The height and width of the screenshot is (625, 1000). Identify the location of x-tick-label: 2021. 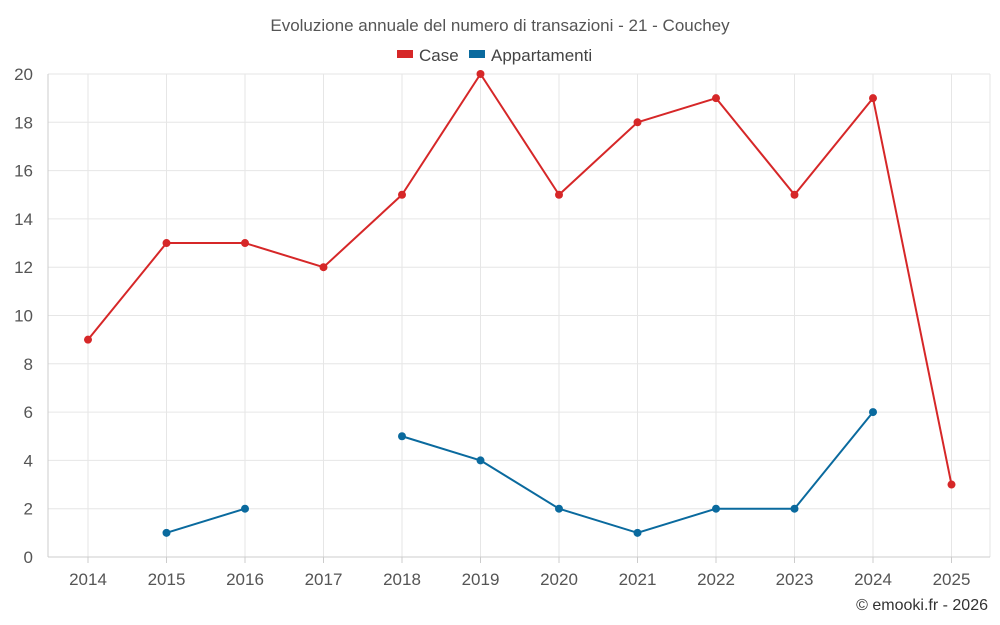
(638, 579).